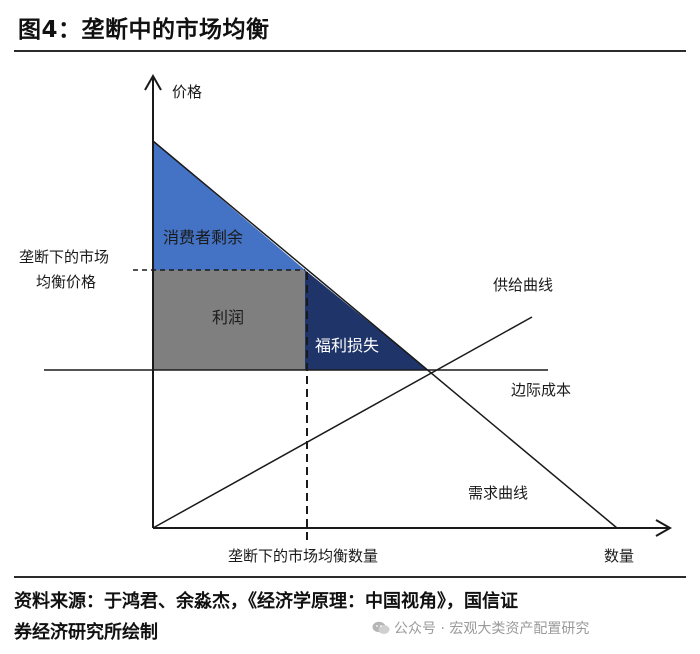 This screenshot has width=700, height=654. I want to click on monopoly-quantity-label: 垄断下的市场均衡数量, so click(303, 556).